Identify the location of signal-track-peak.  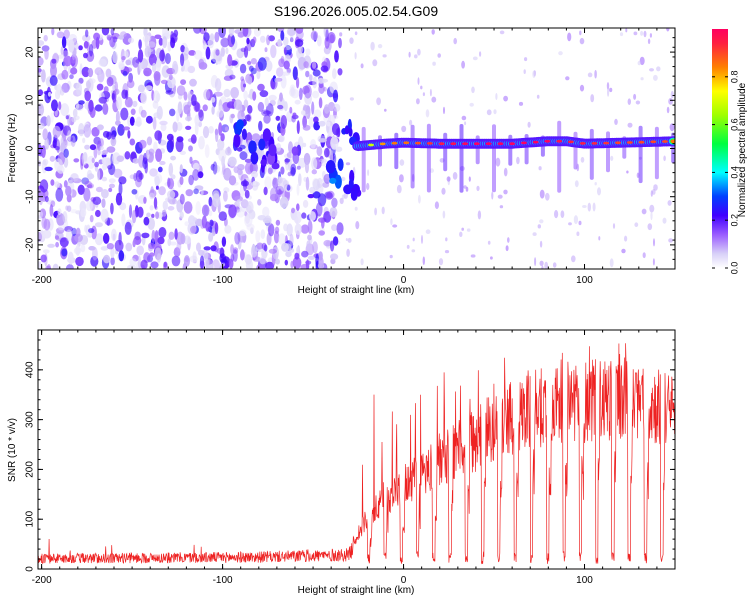
(618, 143).